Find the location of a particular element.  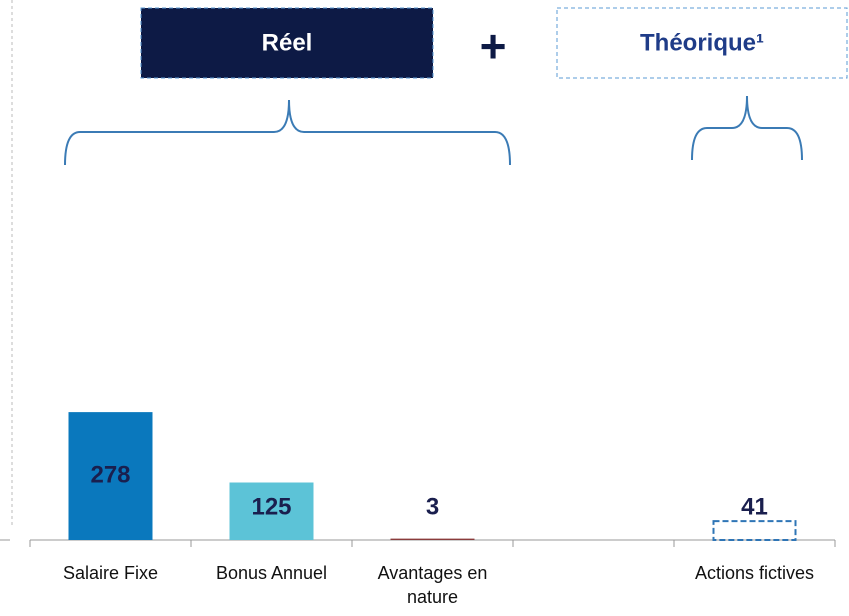

value-label: 41 is located at coordinates (754, 506).